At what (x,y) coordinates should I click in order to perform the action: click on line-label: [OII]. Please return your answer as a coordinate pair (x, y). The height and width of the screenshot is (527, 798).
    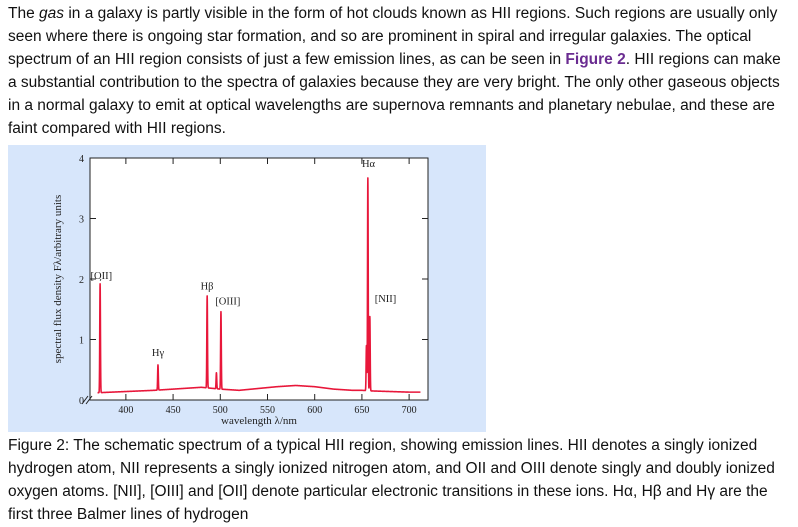
    Looking at the image, I should click on (102, 276).